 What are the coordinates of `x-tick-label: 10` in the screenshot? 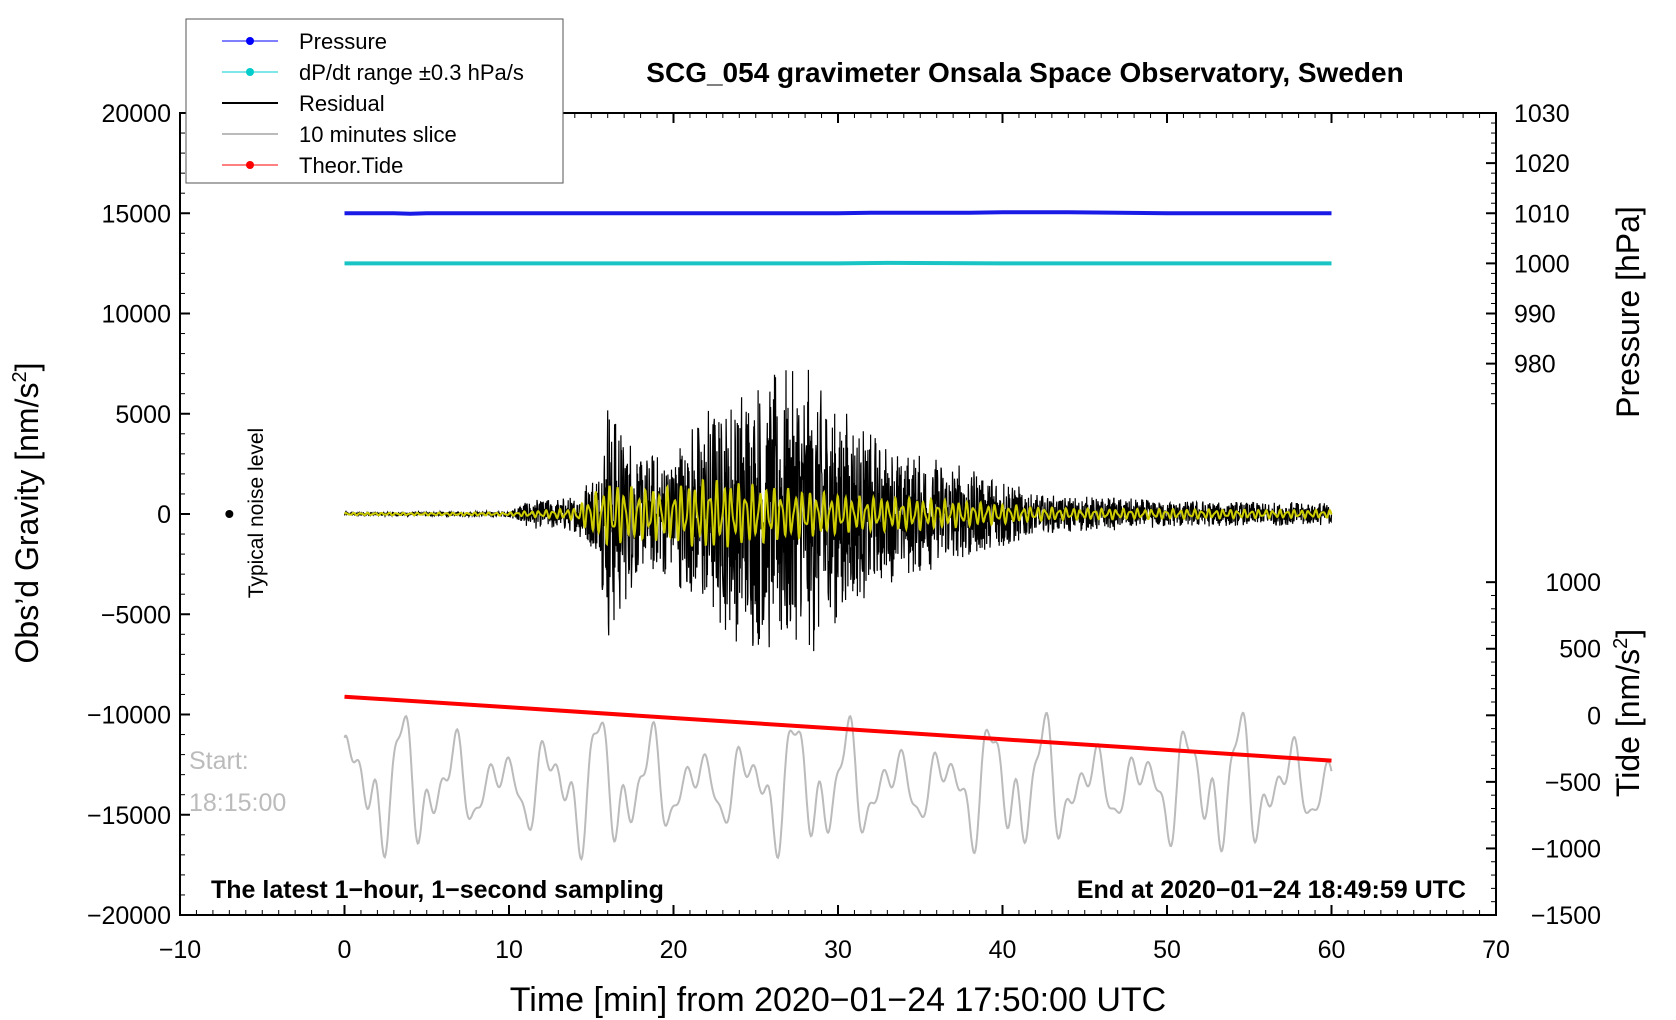 It's located at (509, 950).